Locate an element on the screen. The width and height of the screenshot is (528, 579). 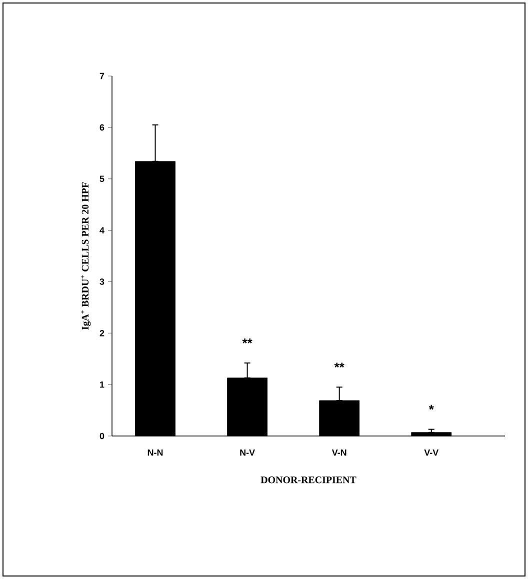
y-tick-label: 3 is located at coordinates (102, 281).